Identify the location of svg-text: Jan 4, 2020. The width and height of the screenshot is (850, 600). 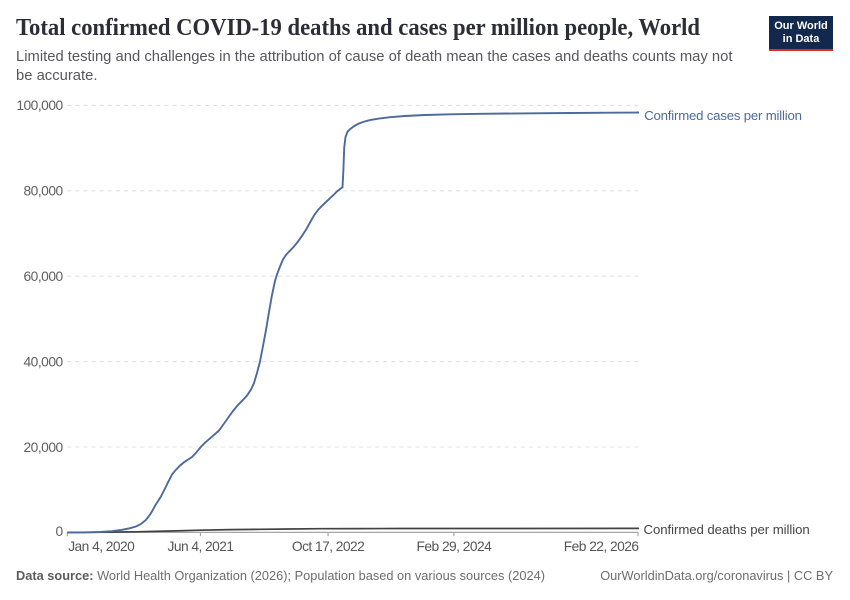
(101, 546).